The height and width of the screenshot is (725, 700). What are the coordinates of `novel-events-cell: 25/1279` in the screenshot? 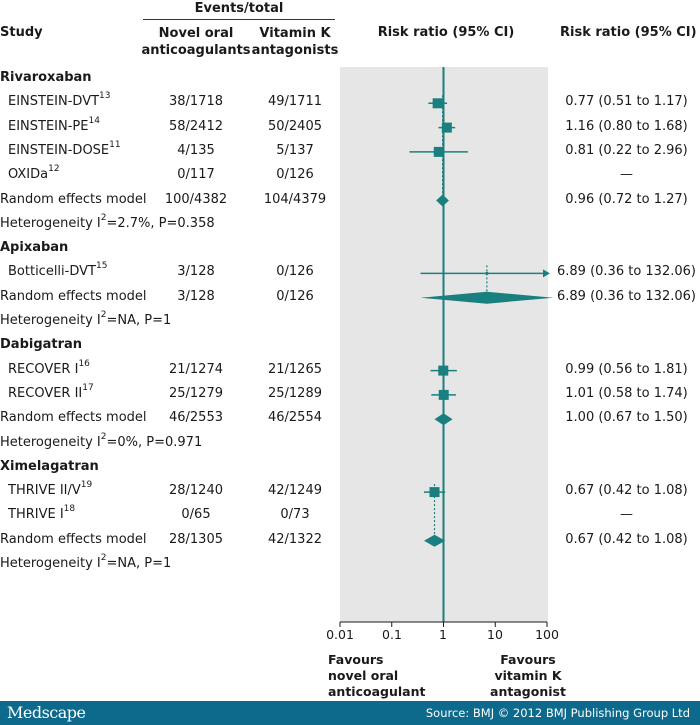 It's located at (195, 393).